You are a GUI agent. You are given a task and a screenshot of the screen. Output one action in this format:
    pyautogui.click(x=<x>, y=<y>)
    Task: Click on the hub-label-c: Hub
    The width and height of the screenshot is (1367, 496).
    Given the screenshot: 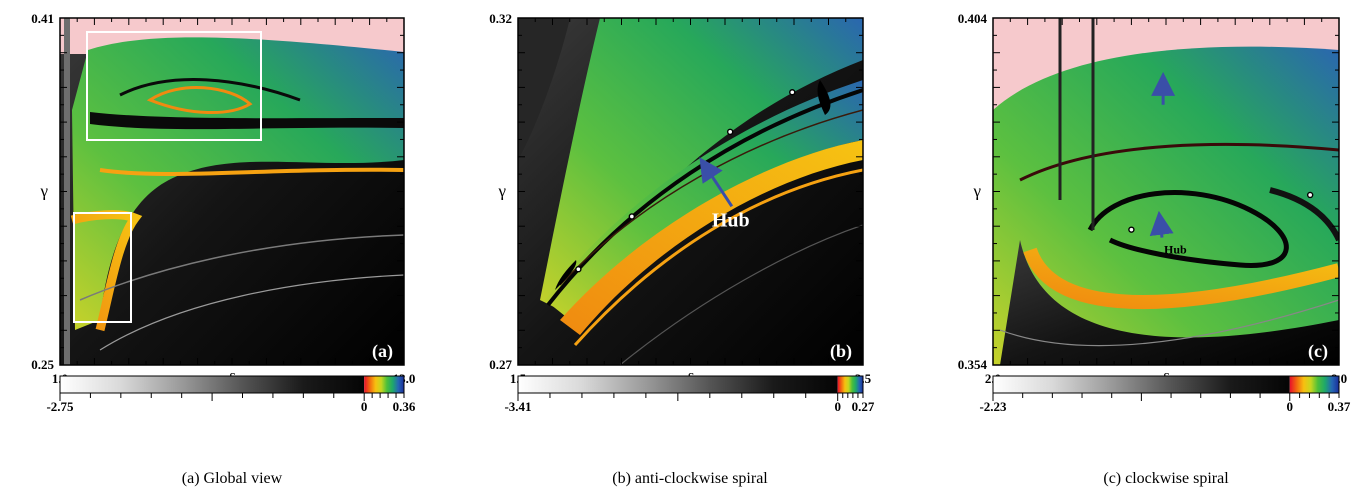 What is the action you would take?
    pyautogui.click(x=1175, y=250)
    